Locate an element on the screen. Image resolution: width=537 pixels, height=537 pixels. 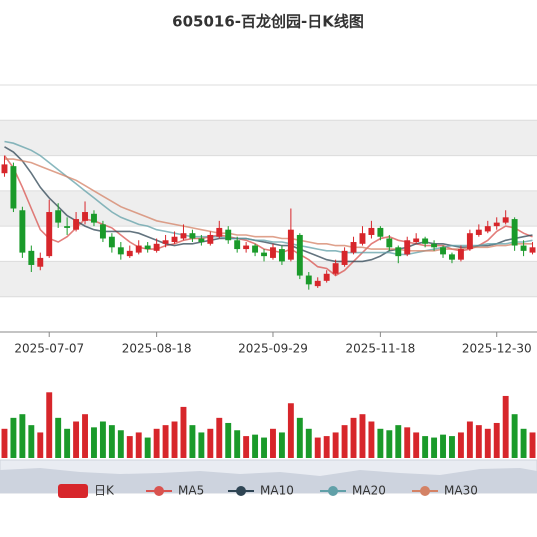
x-tick-label: 2025-12-30 is located at coordinates (497, 349).